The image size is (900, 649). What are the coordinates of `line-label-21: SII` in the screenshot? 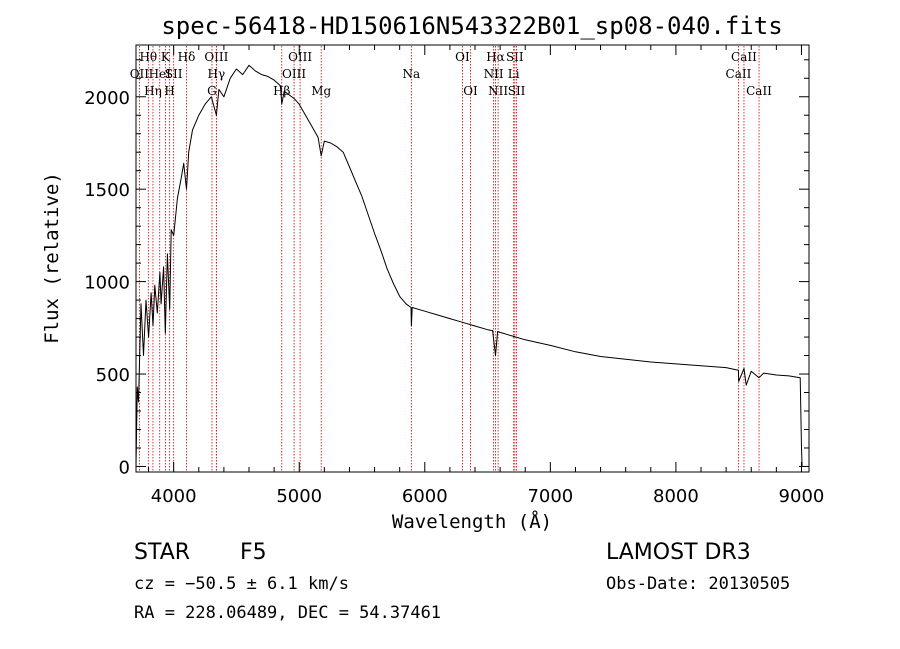 It's located at (515, 57).